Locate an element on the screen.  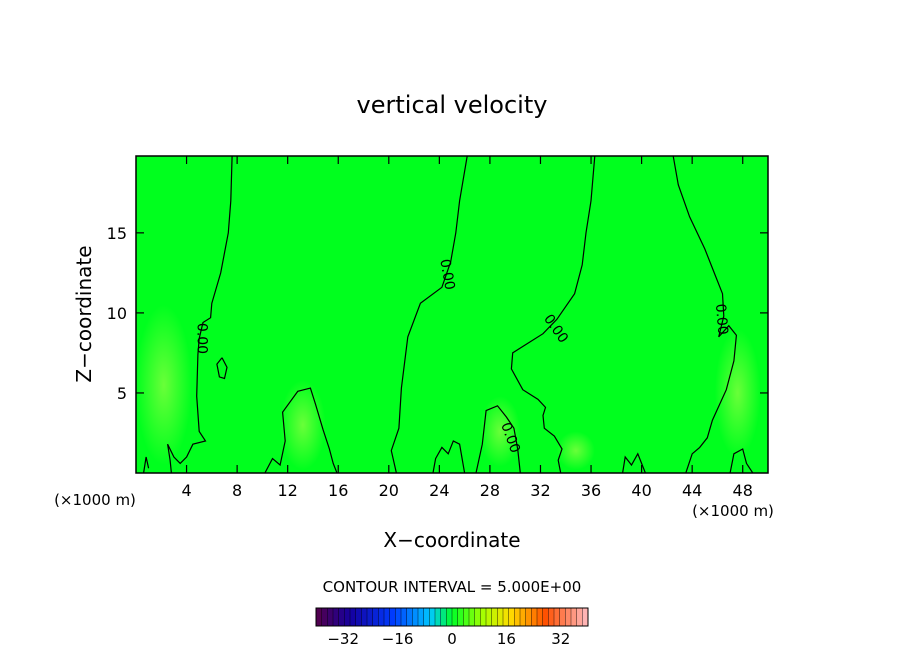
x-tick-label-7: 32 is located at coordinates (540, 490).